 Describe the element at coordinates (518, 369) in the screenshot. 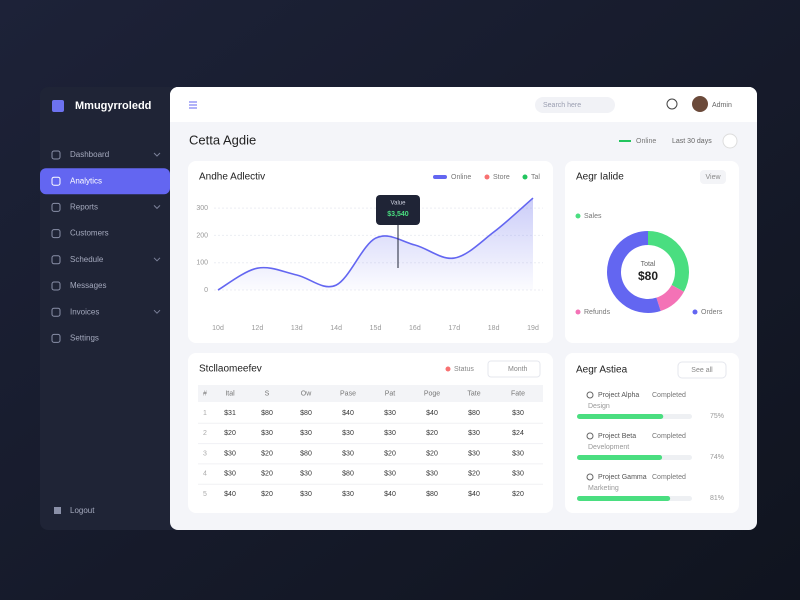

I see `filter: Month` at that location.